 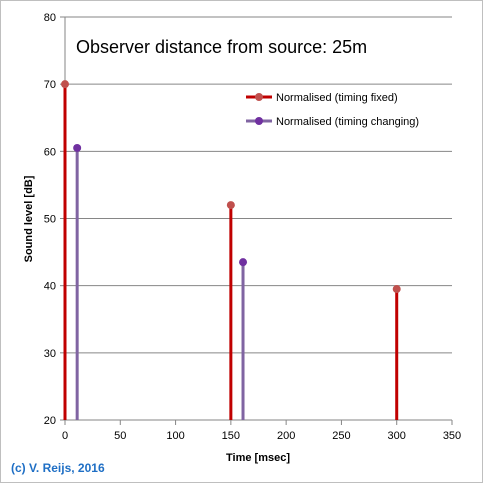 I want to click on x-tick-label-200: 200, so click(x=286, y=436).